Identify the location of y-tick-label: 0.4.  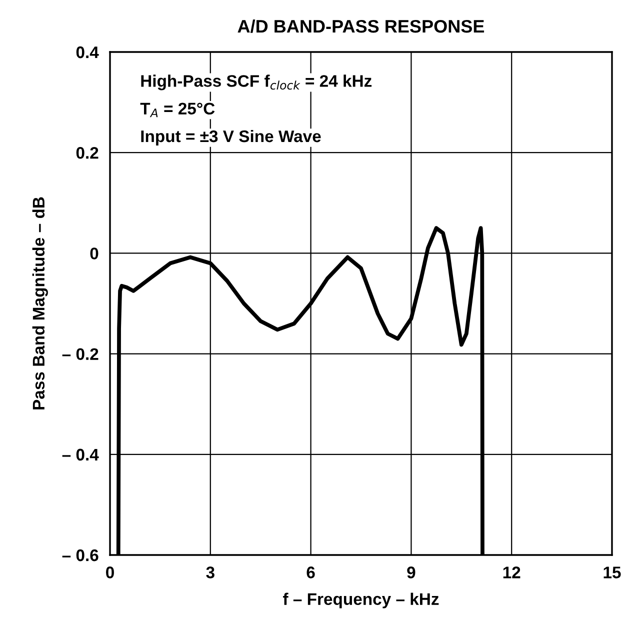
(87, 52).